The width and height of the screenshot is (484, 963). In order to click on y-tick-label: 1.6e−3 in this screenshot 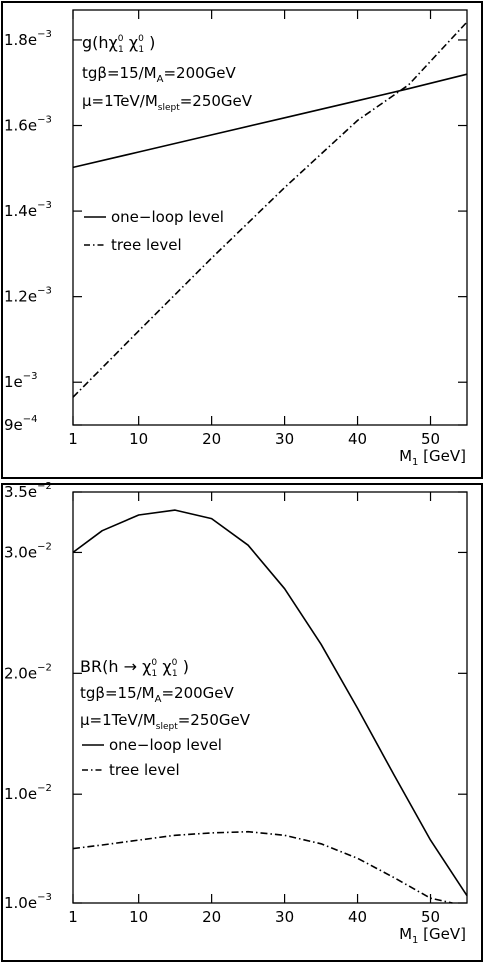, I will do `click(28, 125)`.